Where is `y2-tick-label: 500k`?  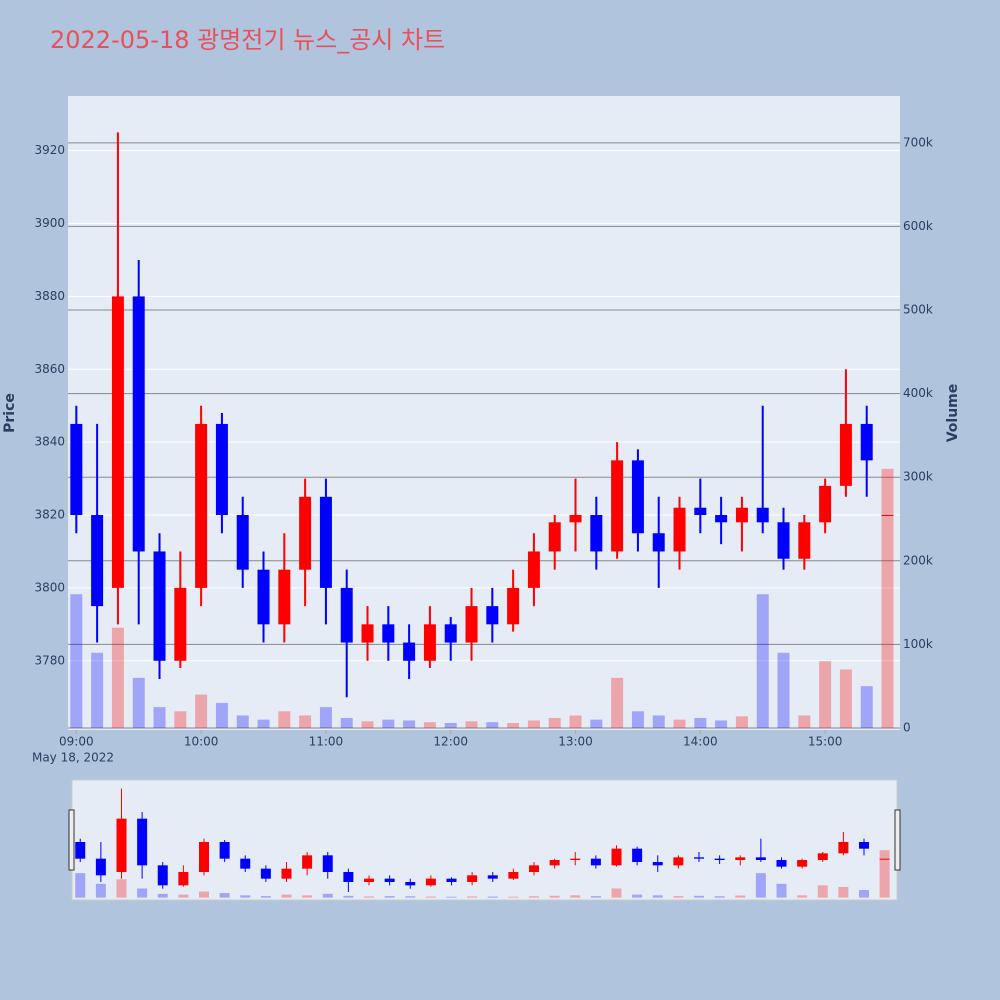 y2-tick-label: 500k is located at coordinates (918, 310).